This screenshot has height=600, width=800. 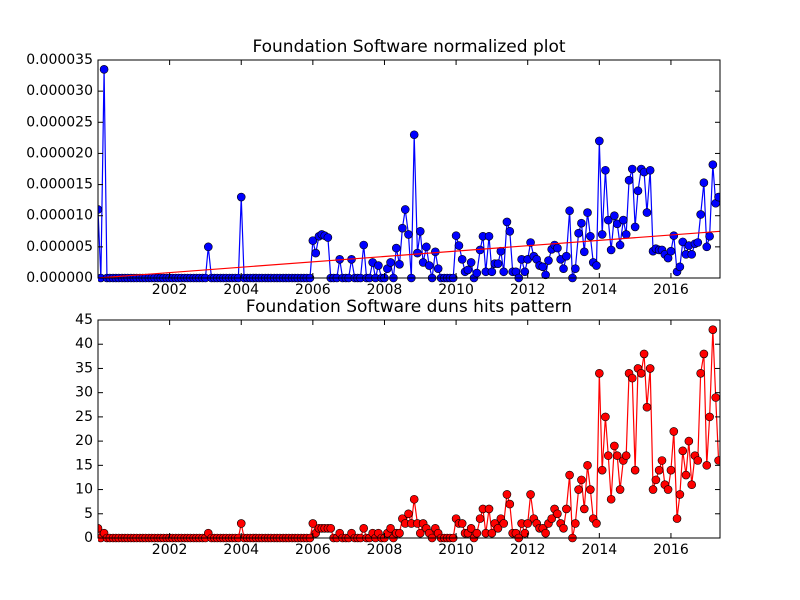 What do you see at coordinates (59, 278) in the screenshot?
I see `y-tick-label: 0.000000` at bounding box center [59, 278].